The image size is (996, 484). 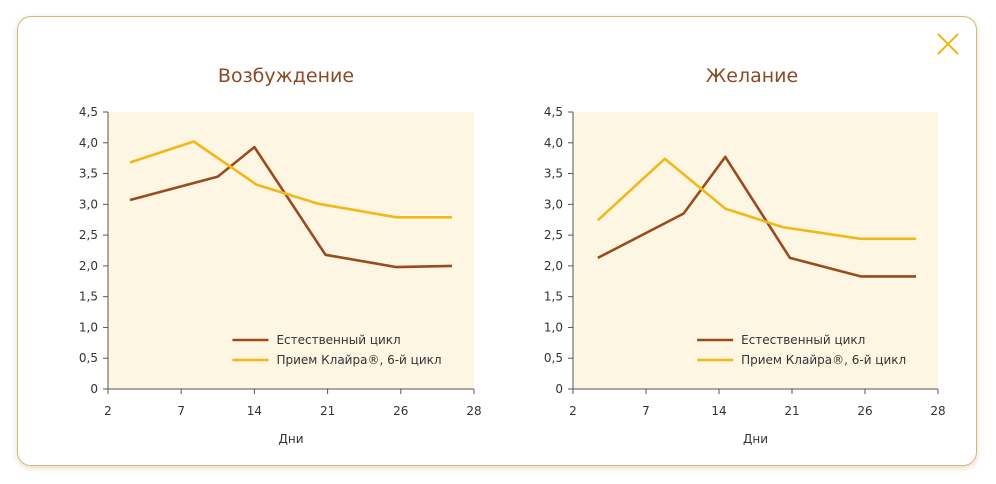 I want to click on chart-title: Возбуждение, so click(x=286, y=76).